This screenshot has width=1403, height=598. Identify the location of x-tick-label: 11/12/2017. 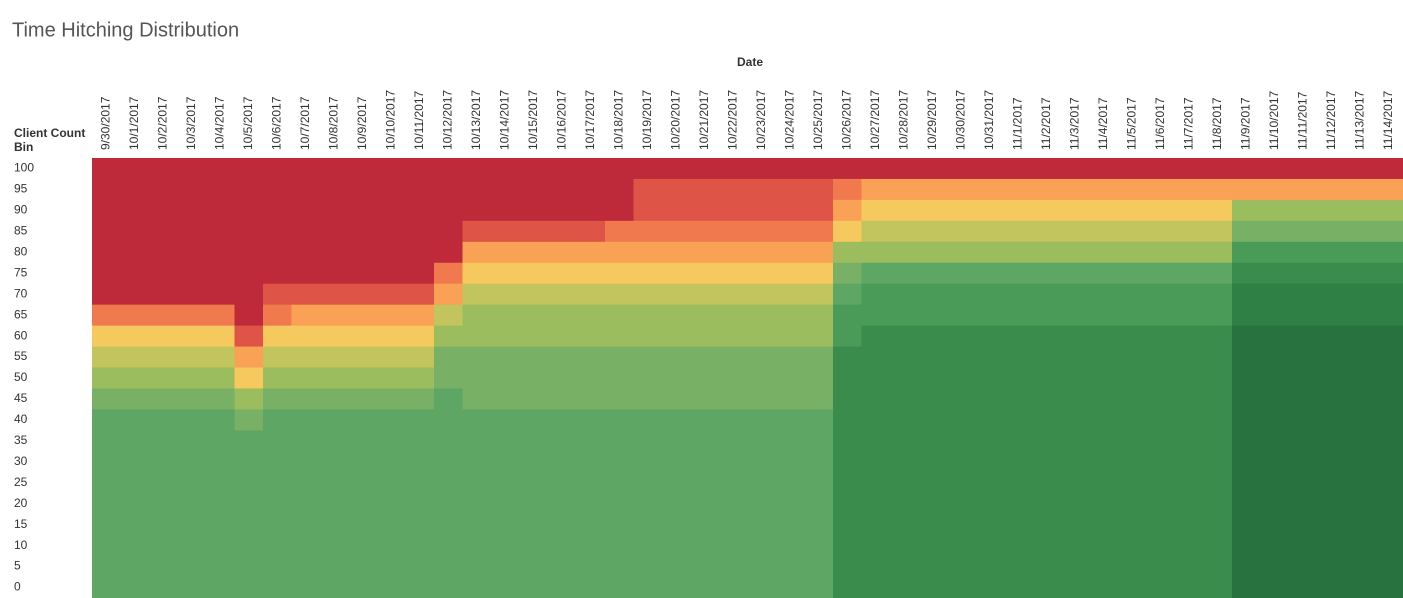
(1331, 120).